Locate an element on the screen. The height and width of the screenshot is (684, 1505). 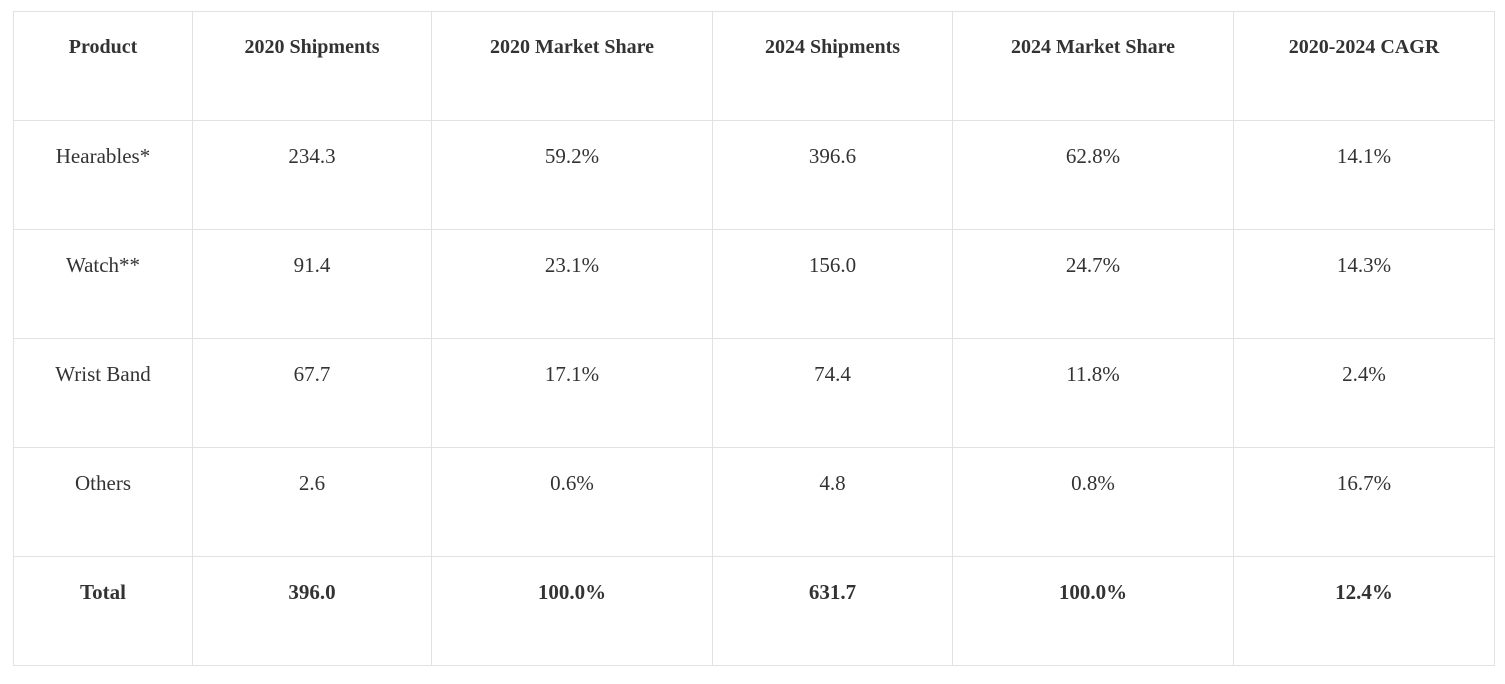
cell-product: Total is located at coordinates (103, 611).